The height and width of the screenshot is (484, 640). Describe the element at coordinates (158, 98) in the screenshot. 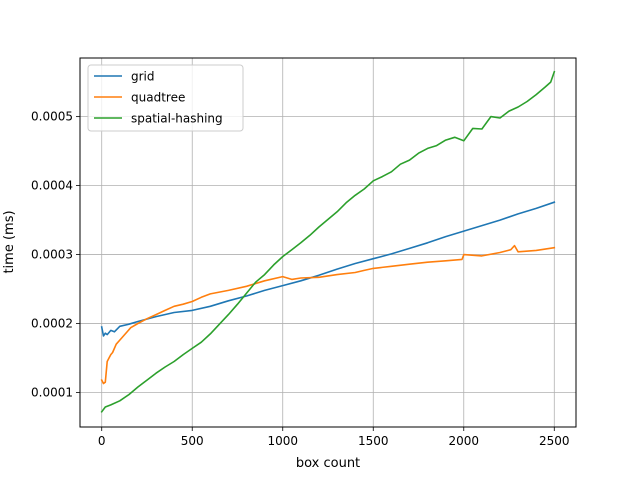

I see `legend-label-quadtree: quadtree` at that location.